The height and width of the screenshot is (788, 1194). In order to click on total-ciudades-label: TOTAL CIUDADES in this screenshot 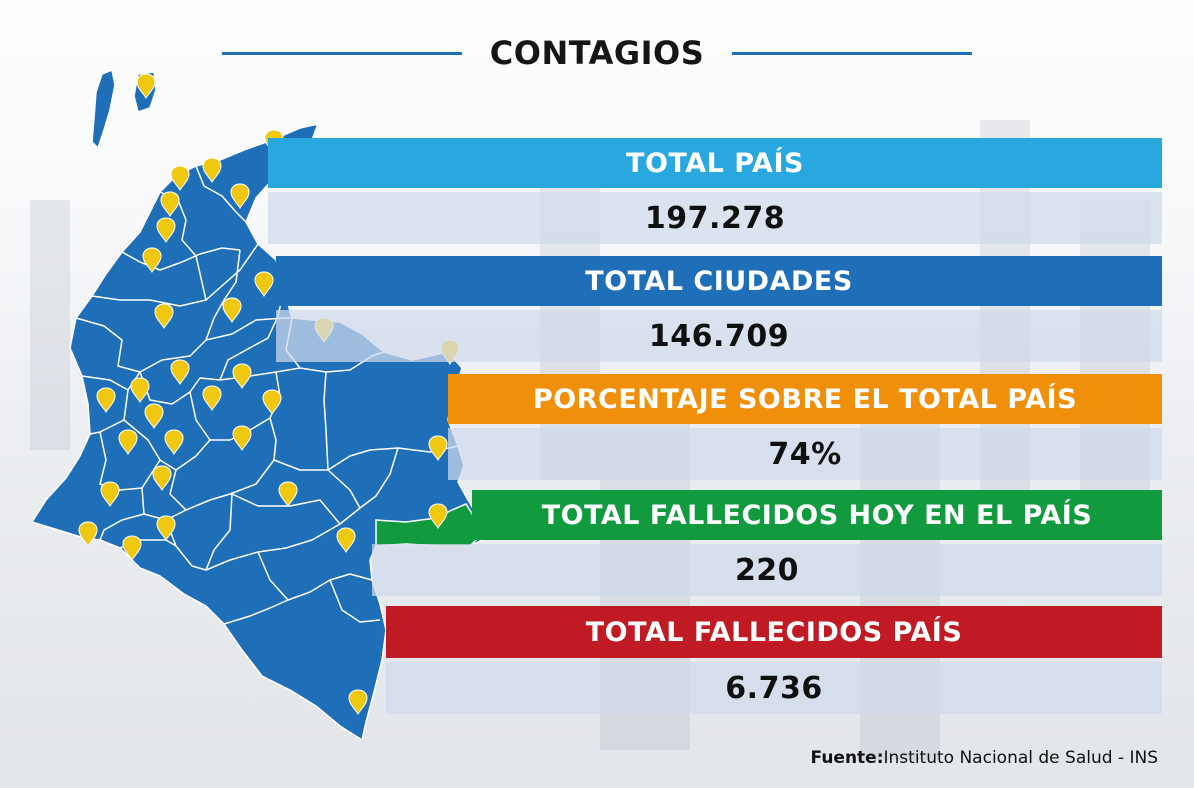, I will do `click(719, 281)`.